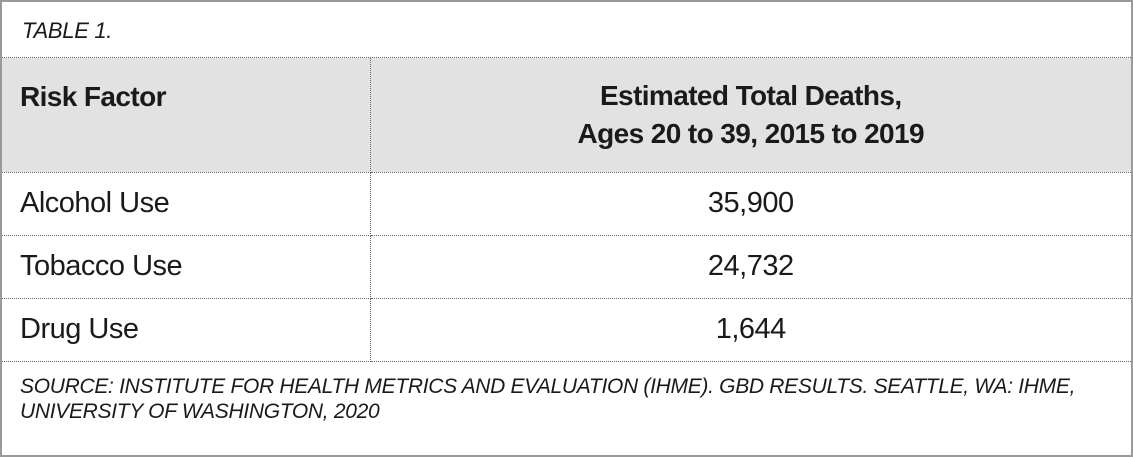 The image size is (1133, 457). I want to click on header-estimated-deaths-line1: Estimated Total Deaths,, so click(750, 95).